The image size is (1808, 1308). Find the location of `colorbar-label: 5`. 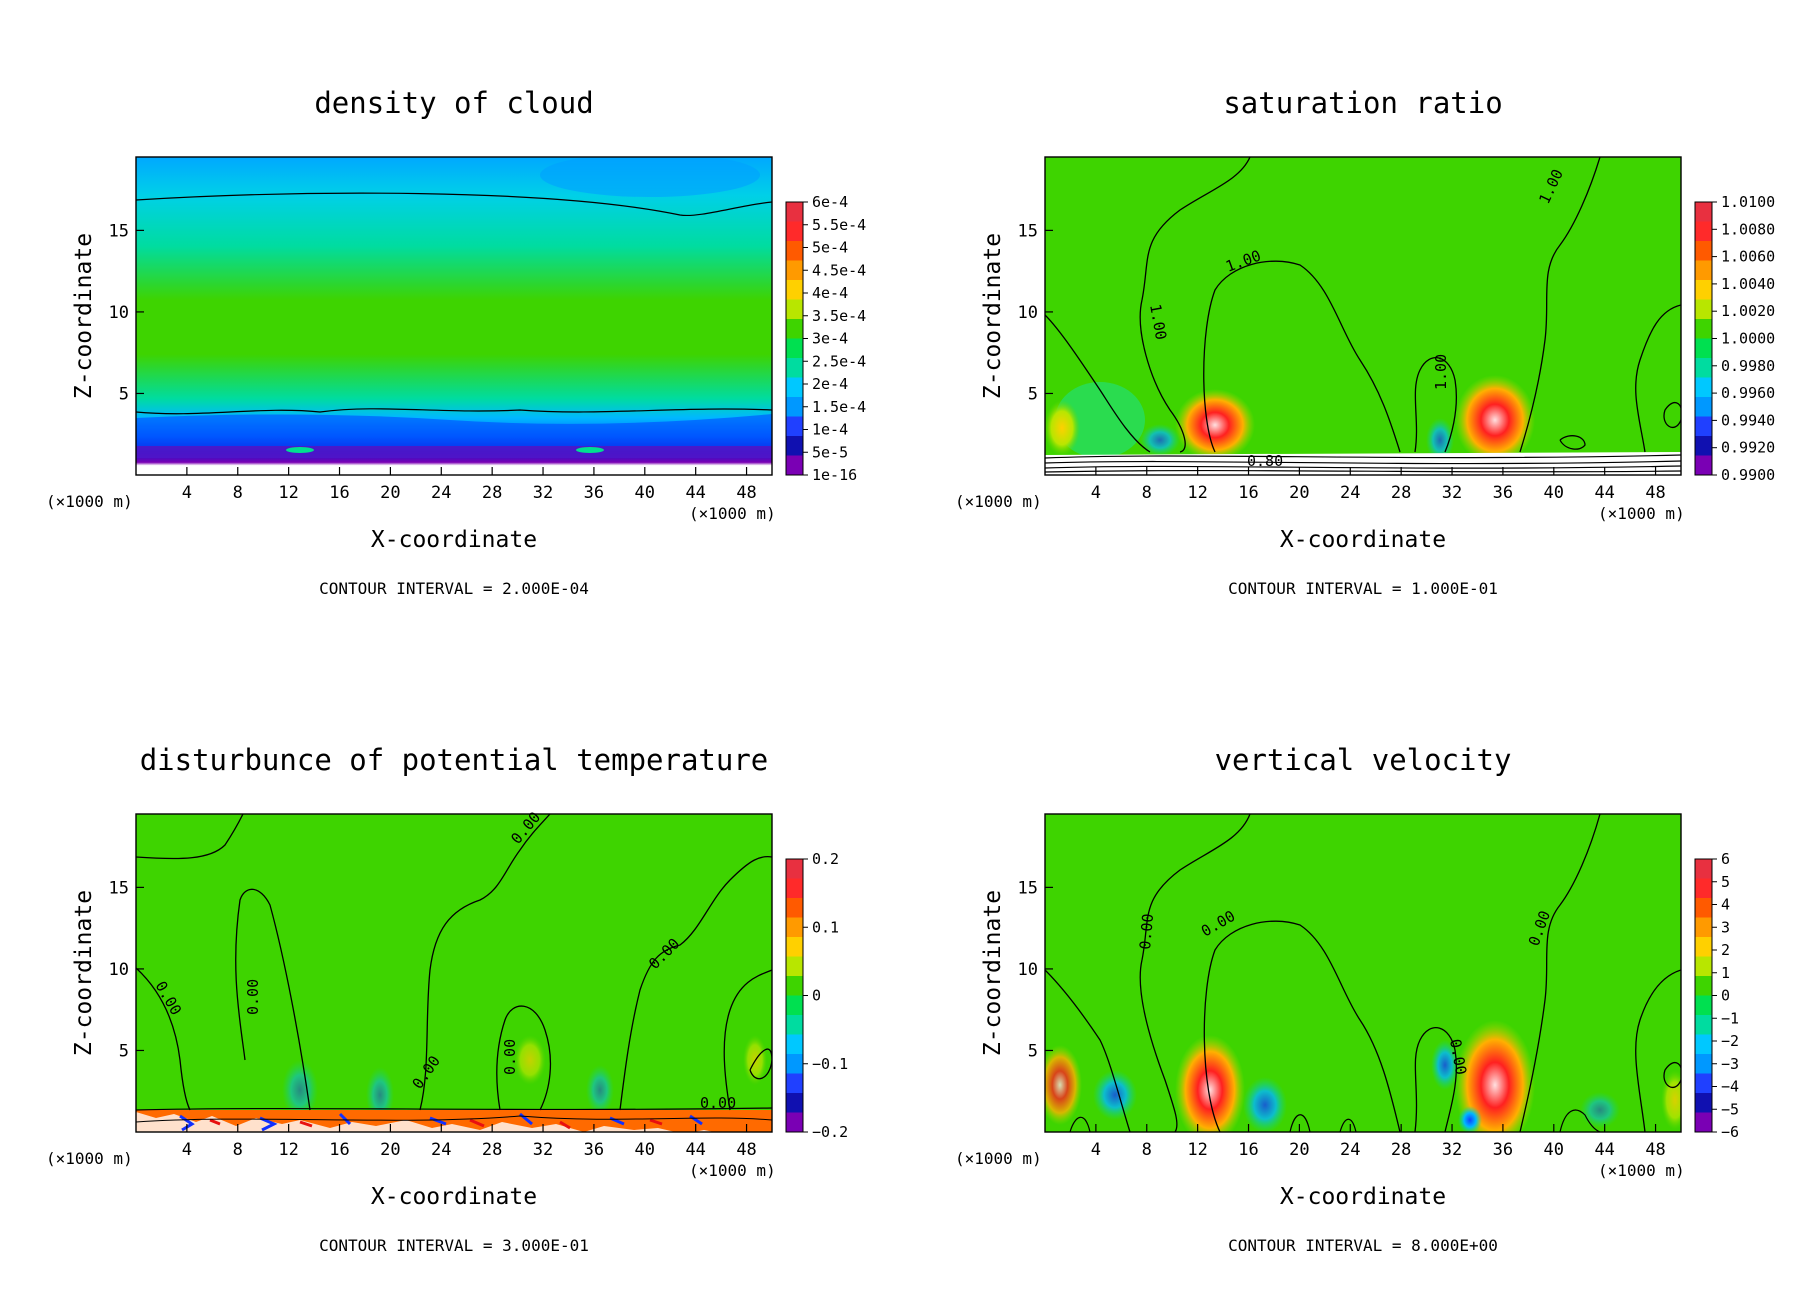

colorbar-label: 5 is located at coordinates (1725, 882).